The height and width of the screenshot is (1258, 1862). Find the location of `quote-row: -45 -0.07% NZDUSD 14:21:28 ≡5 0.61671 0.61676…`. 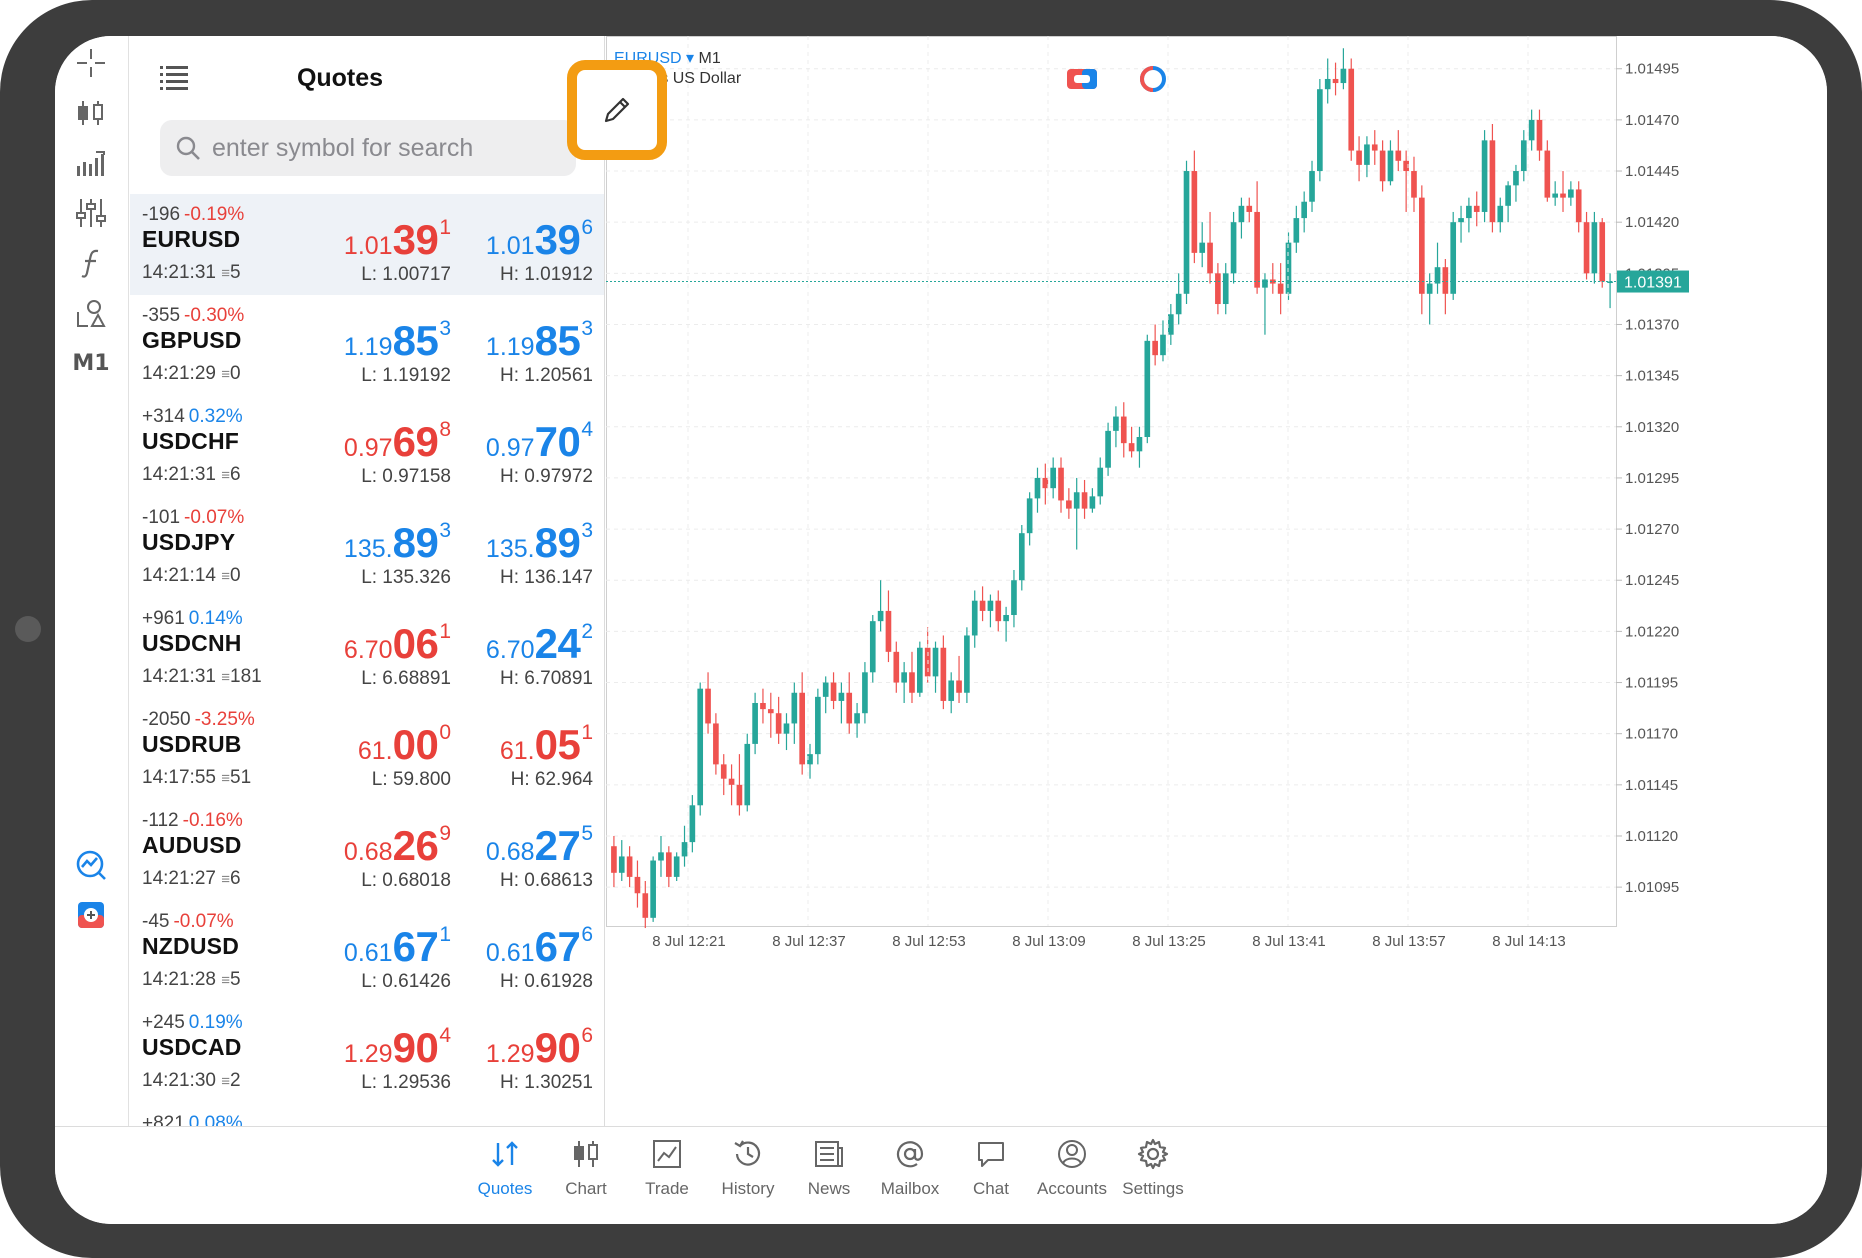

quote-row: -45 -0.07% NZDUSD 14:21:28 ≡5 0.61671 0.61676… is located at coordinates (367, 951).